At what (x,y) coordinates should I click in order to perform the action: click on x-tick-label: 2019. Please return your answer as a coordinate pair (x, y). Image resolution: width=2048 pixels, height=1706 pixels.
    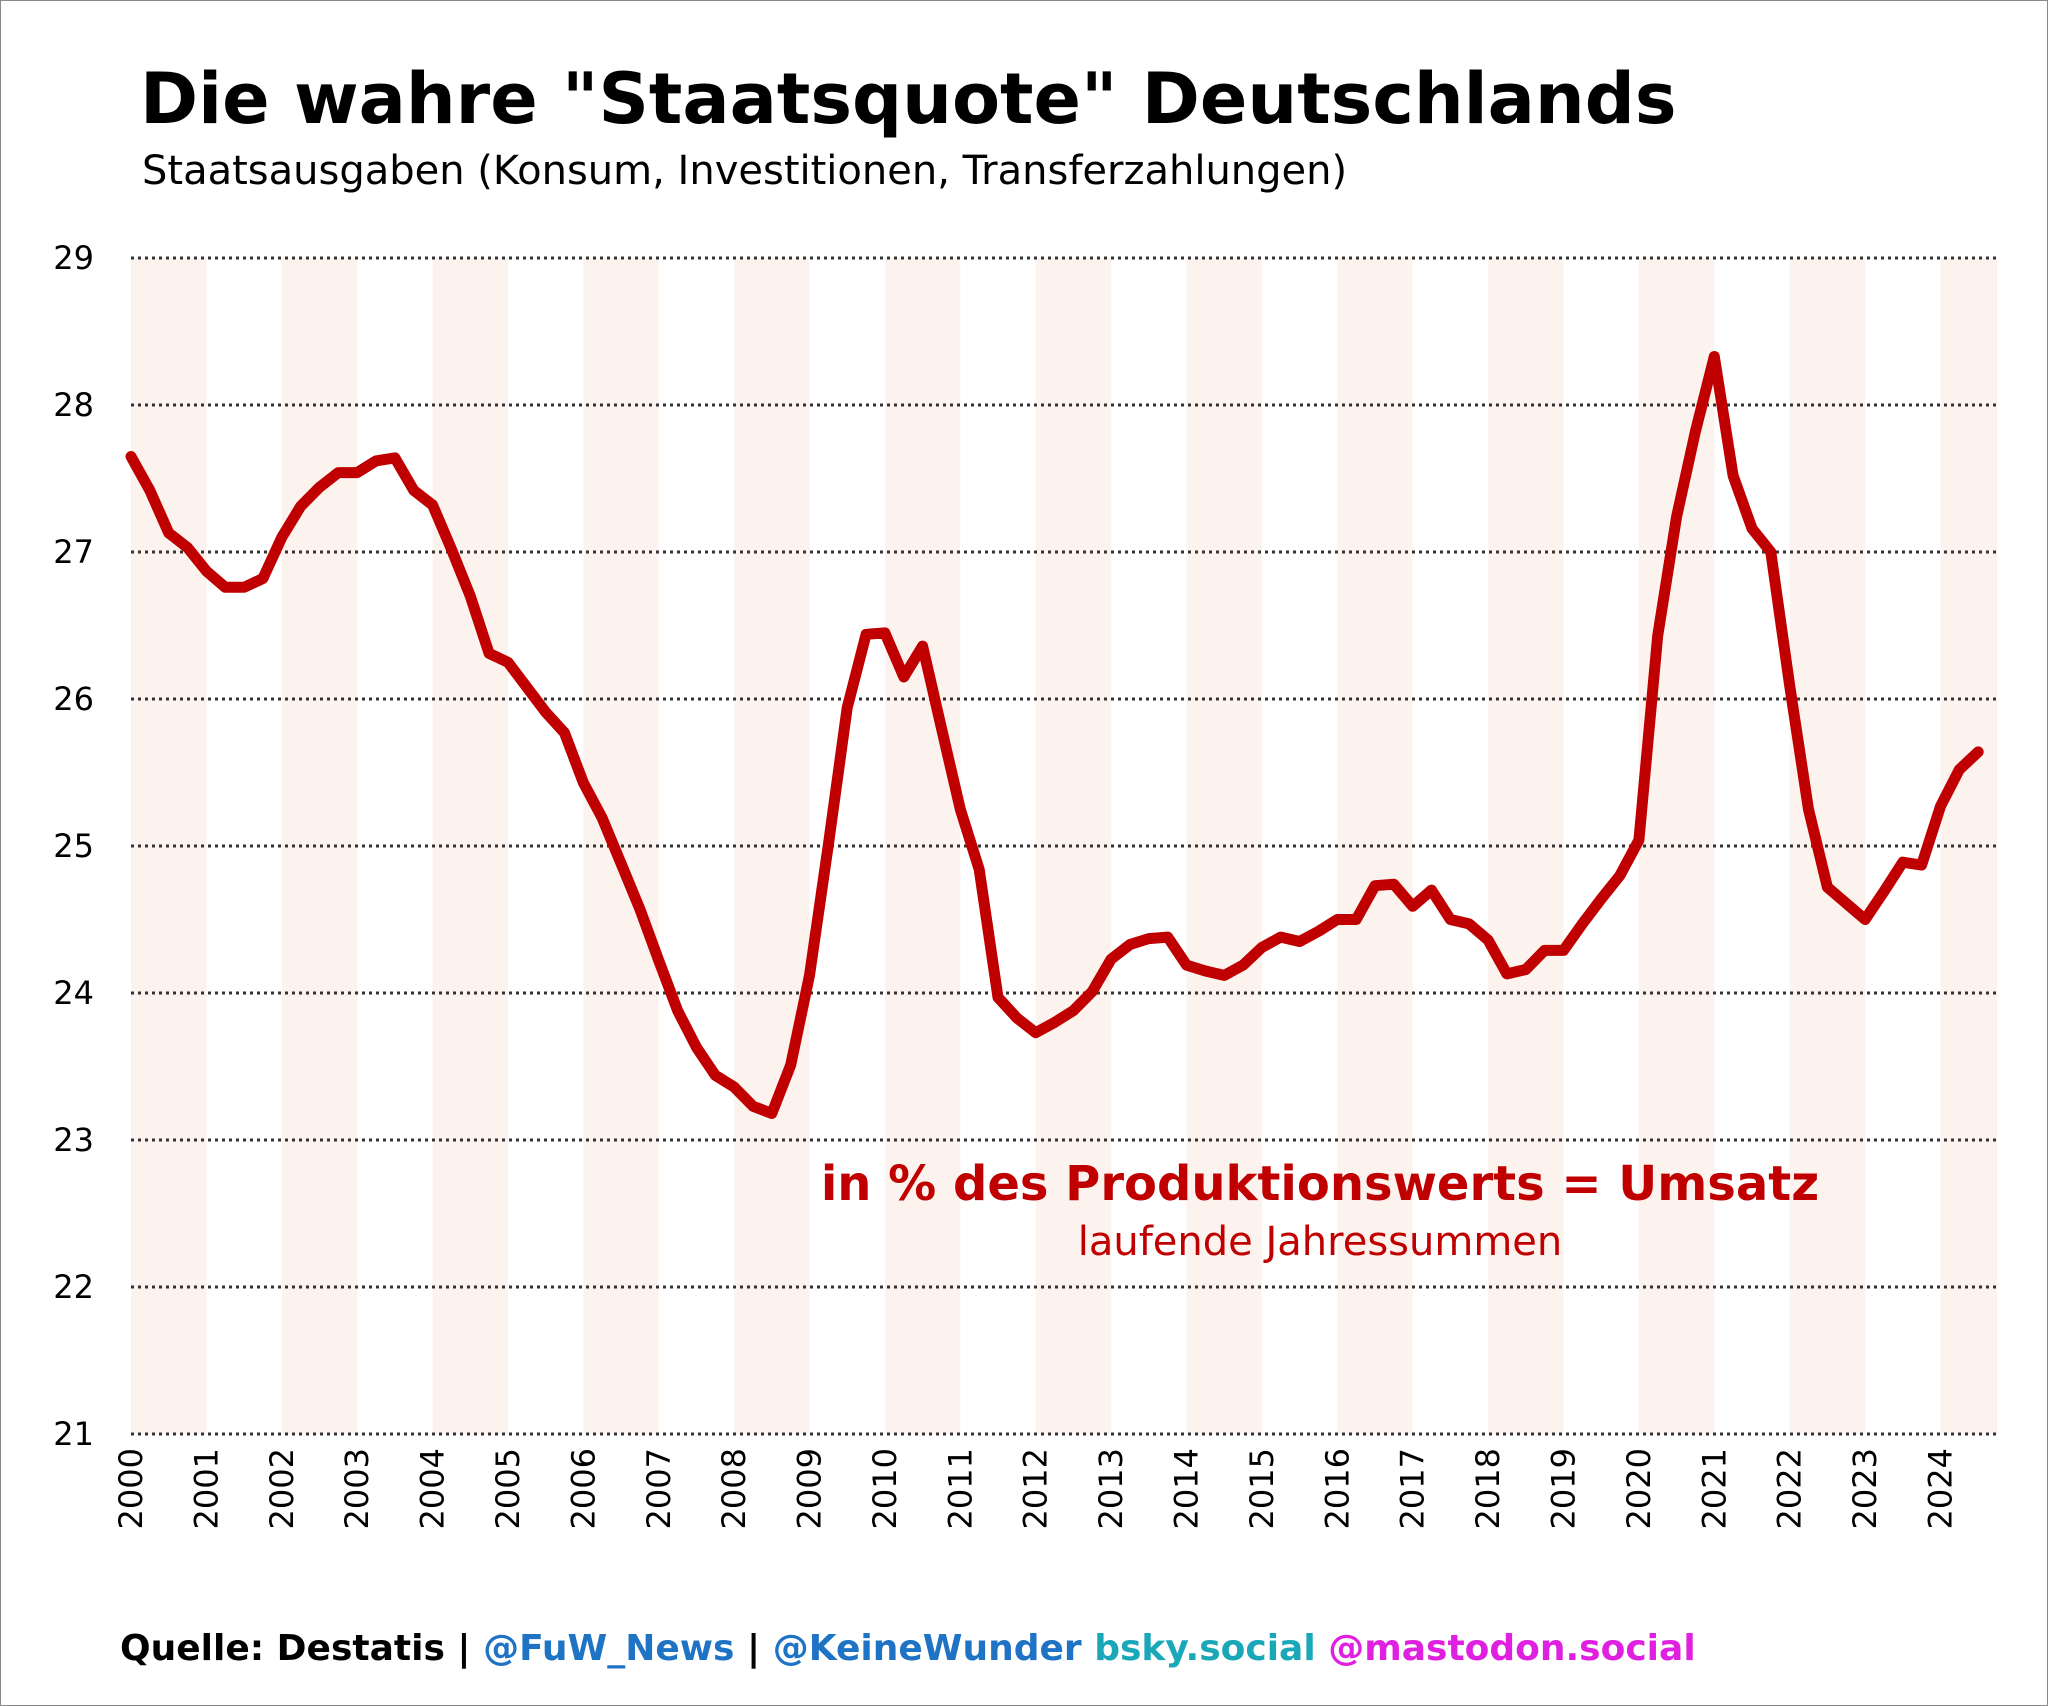
    Looking at the image, I should click on (1563, 1488).